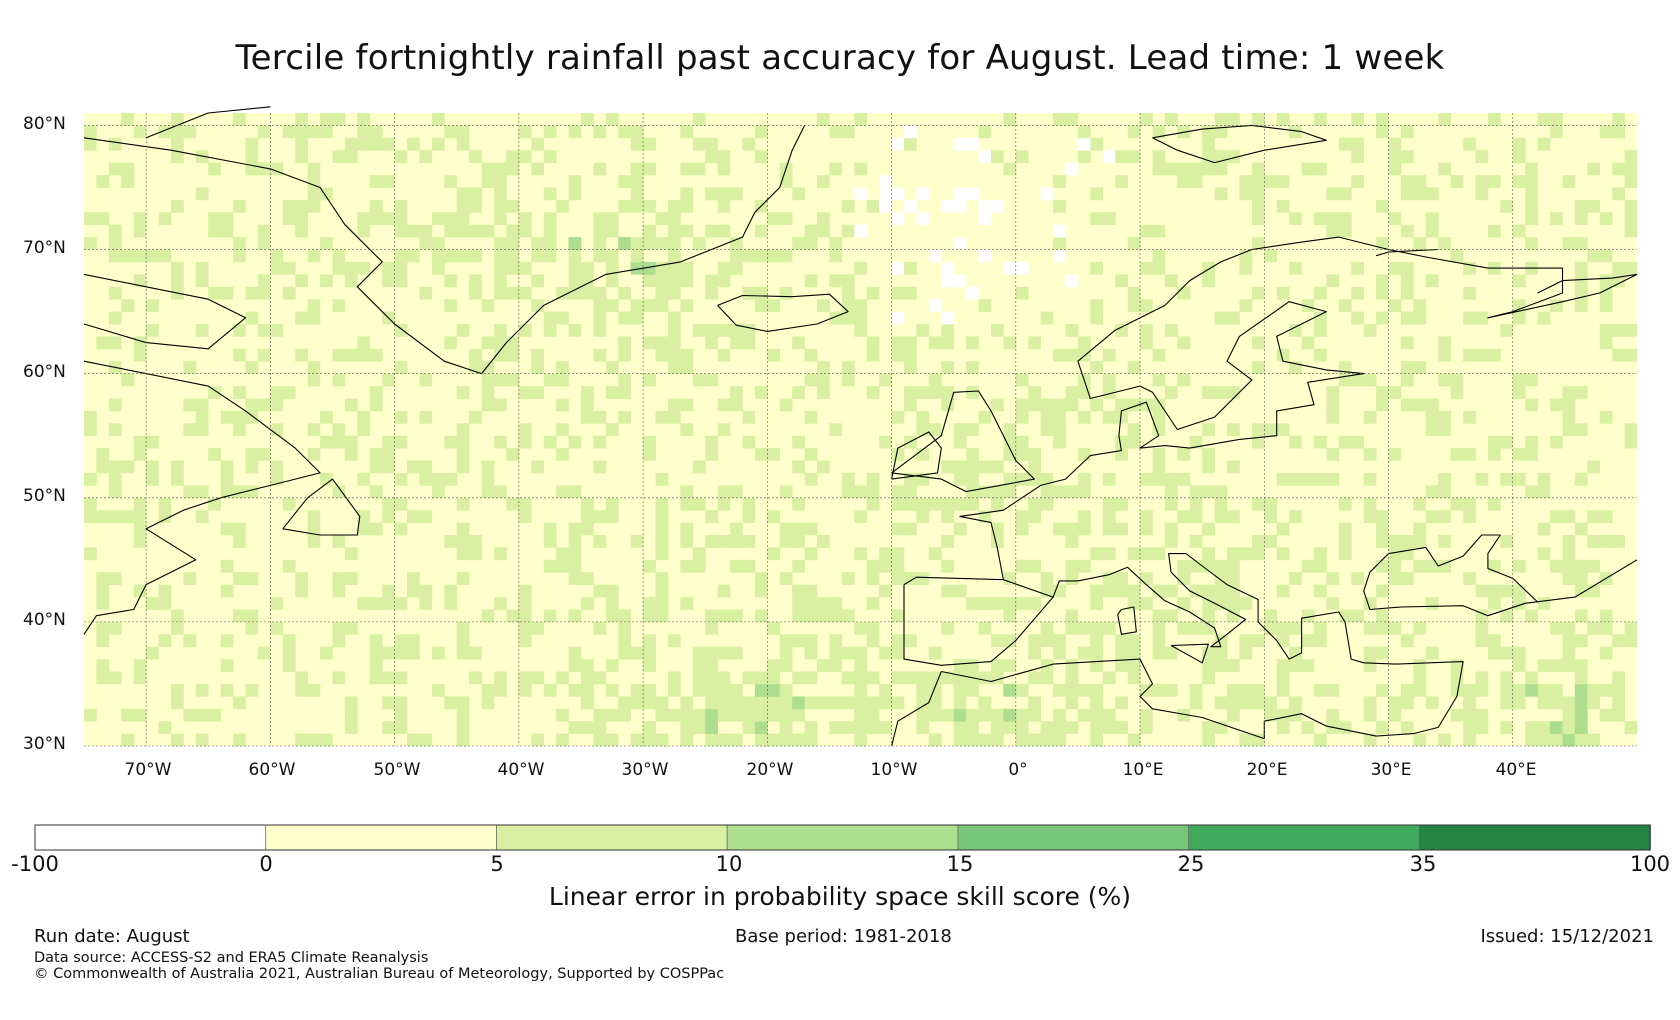 The height and width of the screenshot is (1020, 1680). Describe the element at coordinates (1191, 864) in the screenshot. I see `colorbar-tick-25: 25` at that location.